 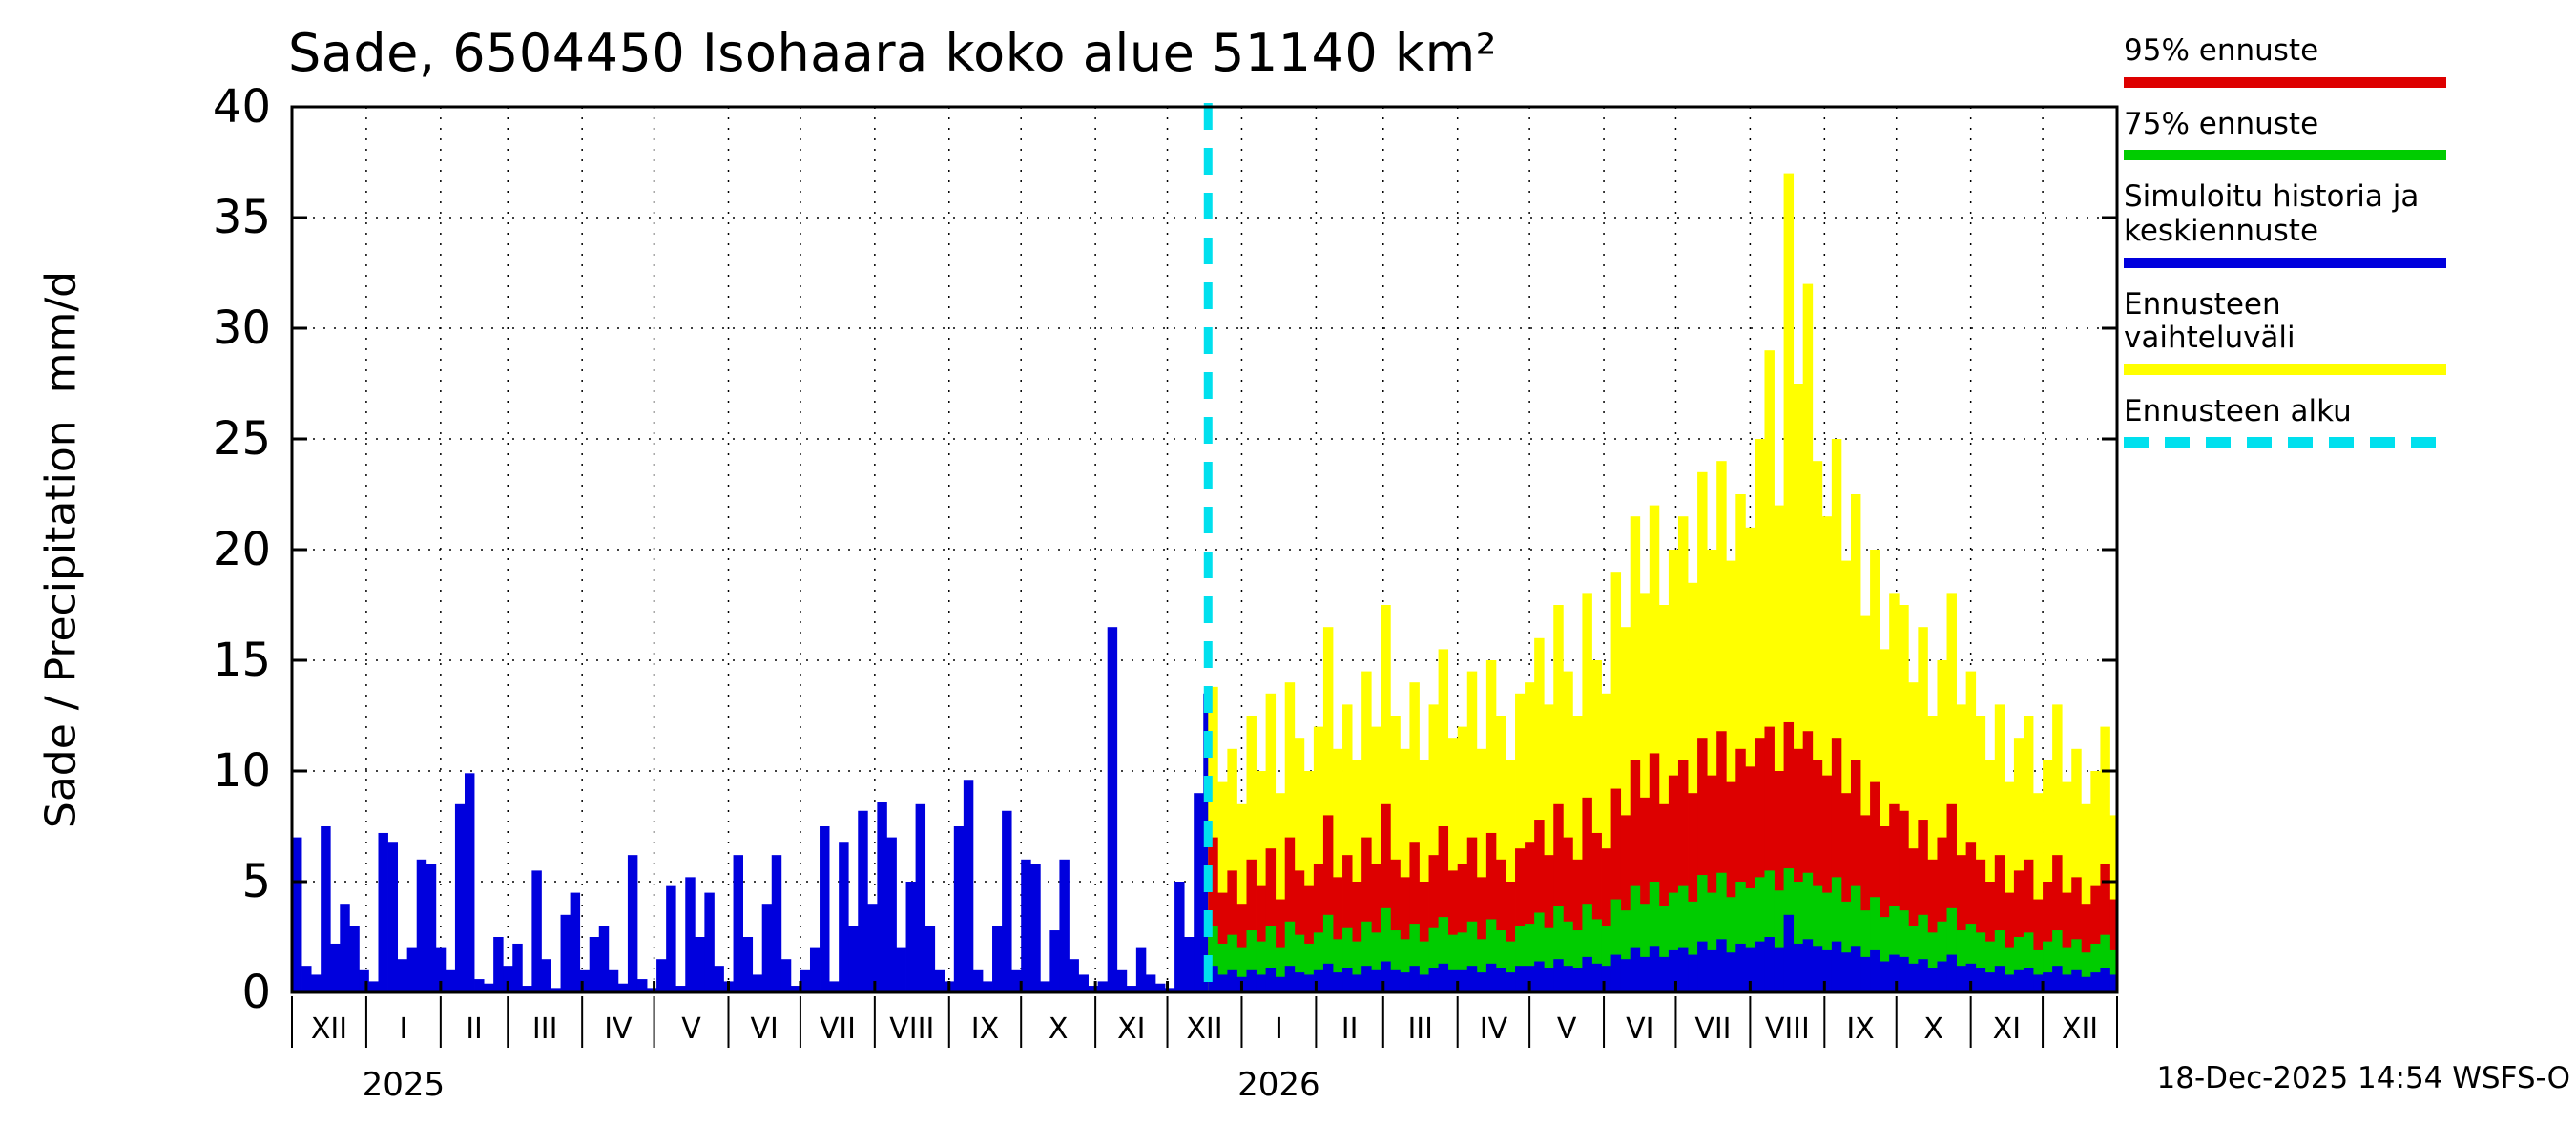 I want to click on history-bars, so click(x=753, y=810).